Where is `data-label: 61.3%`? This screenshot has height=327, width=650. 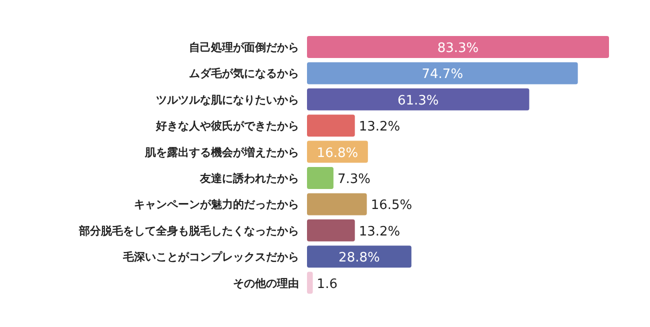 data-label: 61.3% is located at coordinates (418, 100).